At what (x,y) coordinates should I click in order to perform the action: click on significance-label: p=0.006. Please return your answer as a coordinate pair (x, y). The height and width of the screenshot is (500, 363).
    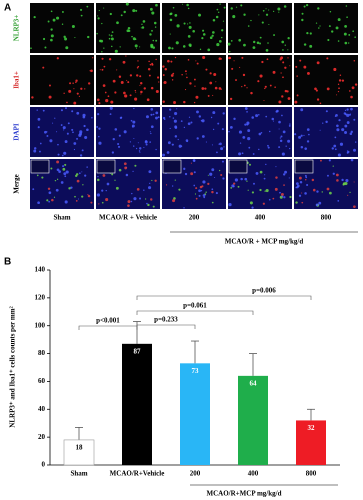
    Looking at the image, I should click on (264, 291).